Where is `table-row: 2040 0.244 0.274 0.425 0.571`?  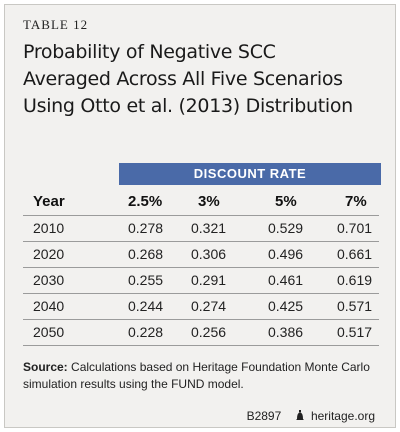 table-row: 2040 0.244 0.274 0.425 0.571 is located at coordinates (201, 307).